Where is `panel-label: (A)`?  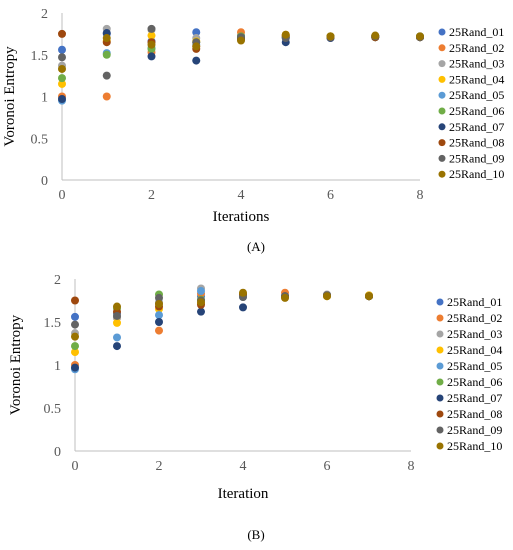 panel-label: (A) is located at coordinates (256, 246).